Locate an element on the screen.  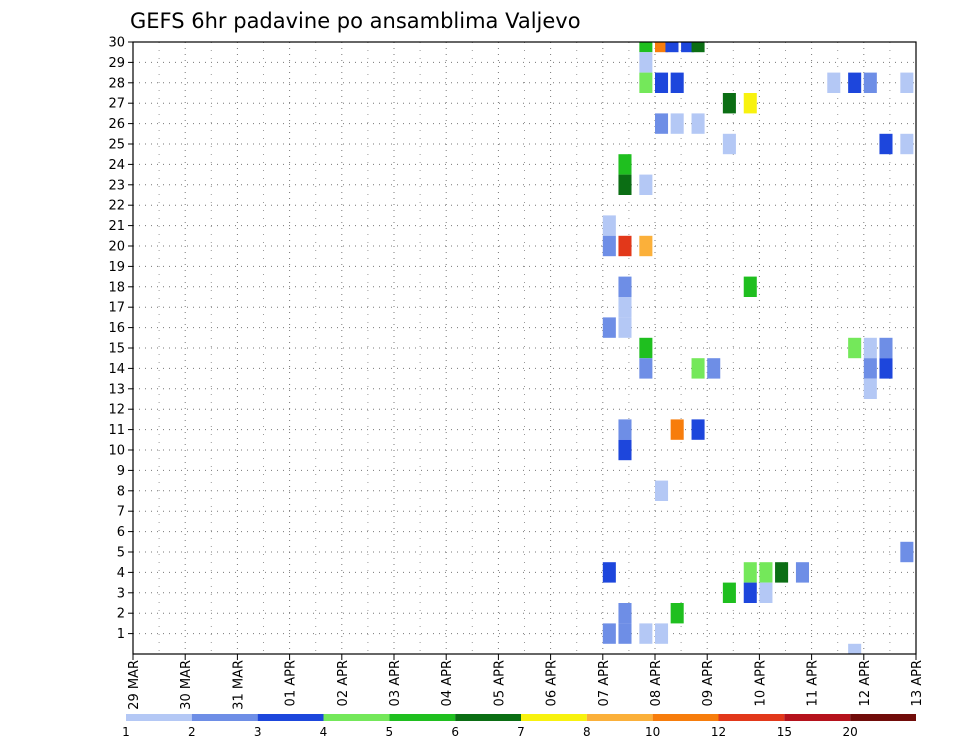
y-tick-label: 28 is located at coordinates (116, 83).